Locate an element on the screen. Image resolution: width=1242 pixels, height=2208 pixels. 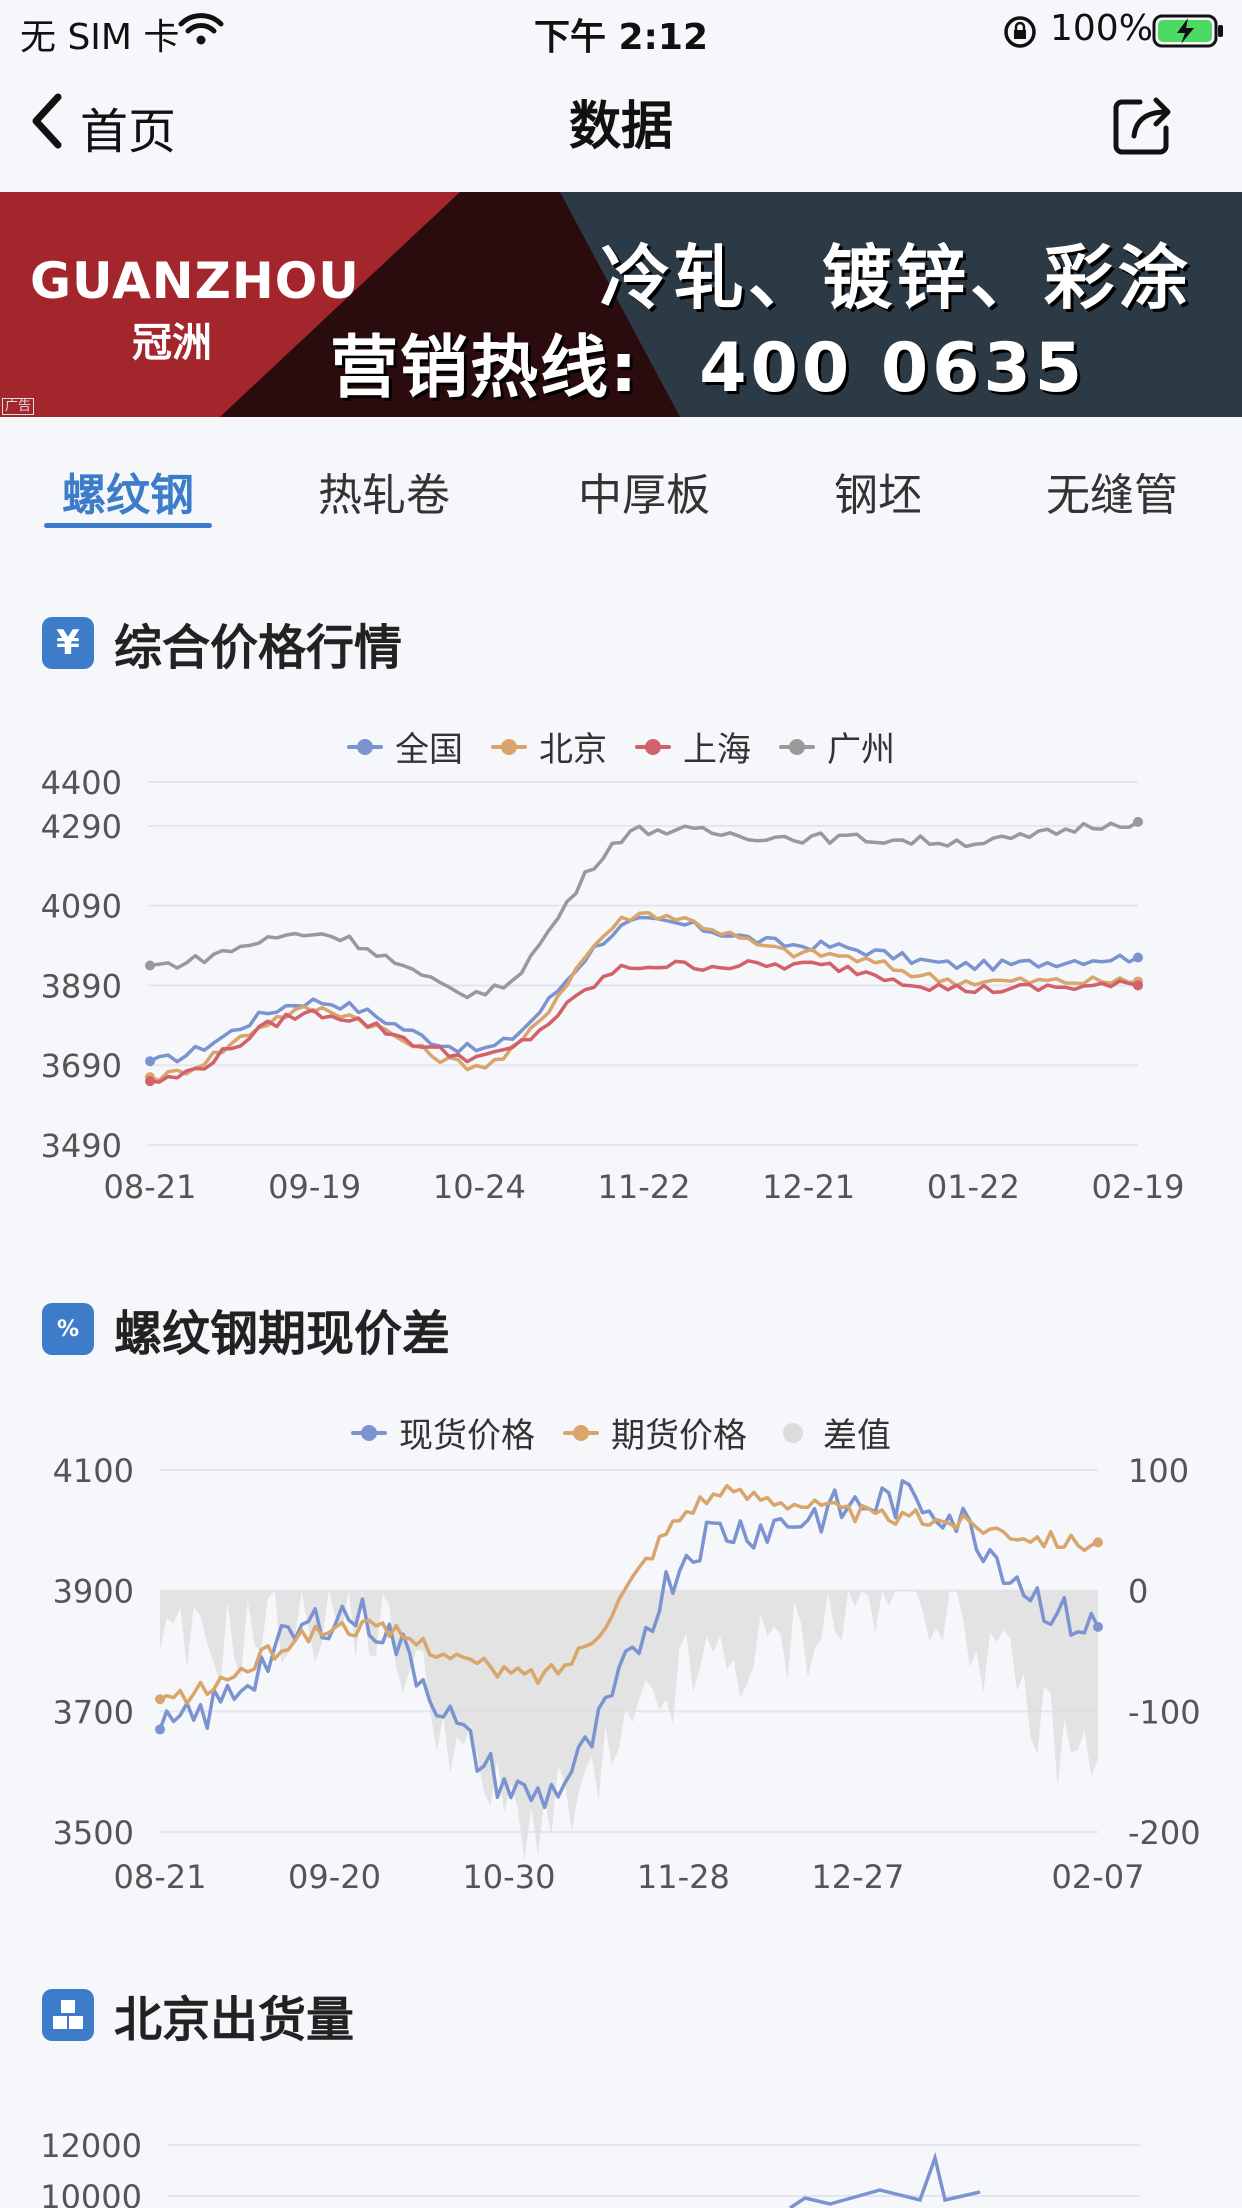
cubes-icon is located at coordinates (68, 2015).